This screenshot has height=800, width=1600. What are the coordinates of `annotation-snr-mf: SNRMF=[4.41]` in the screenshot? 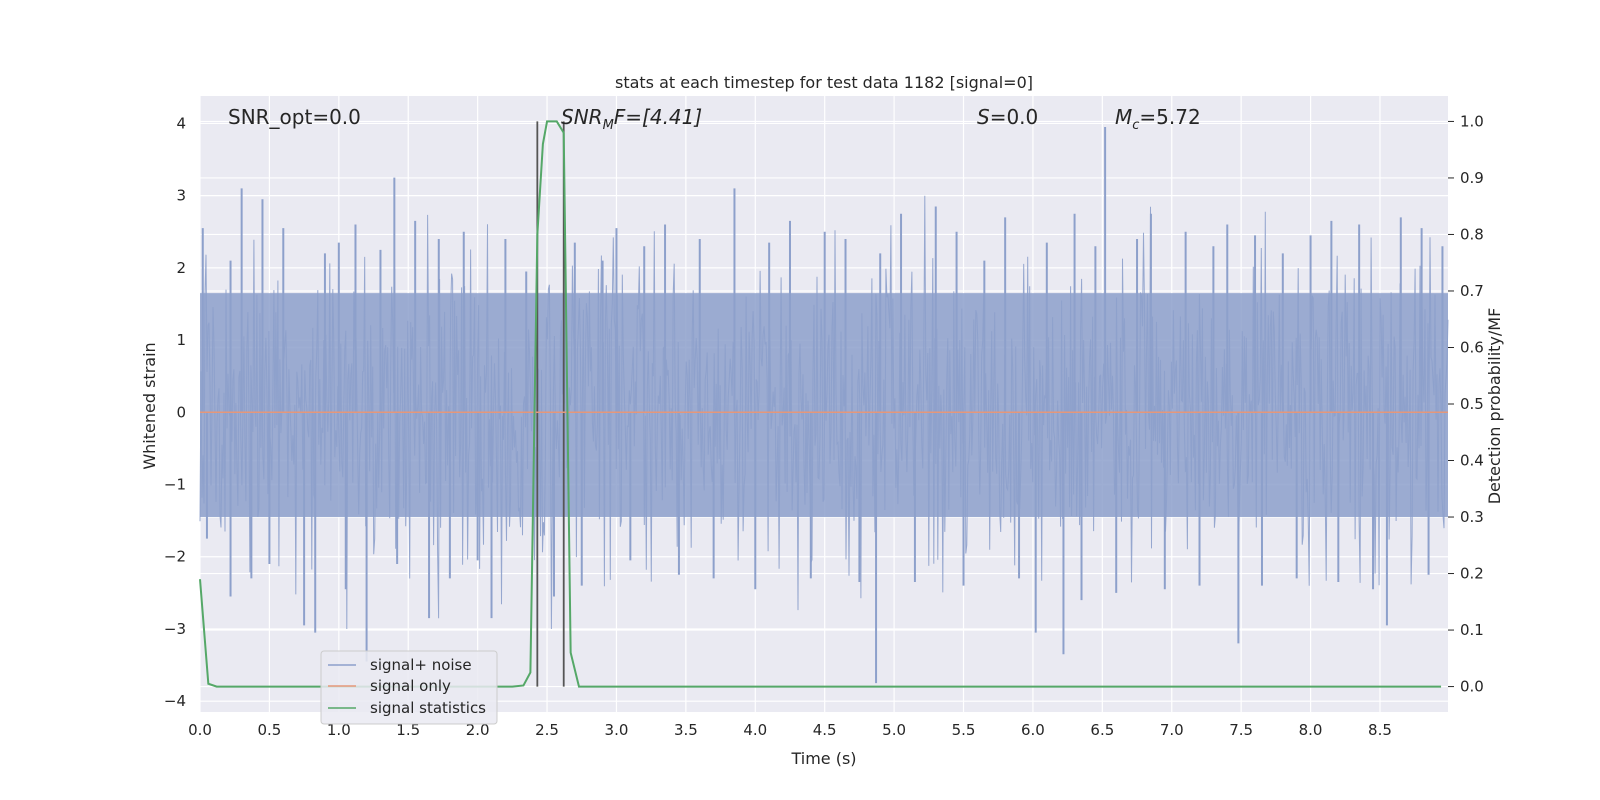 It's located at (631, 119).